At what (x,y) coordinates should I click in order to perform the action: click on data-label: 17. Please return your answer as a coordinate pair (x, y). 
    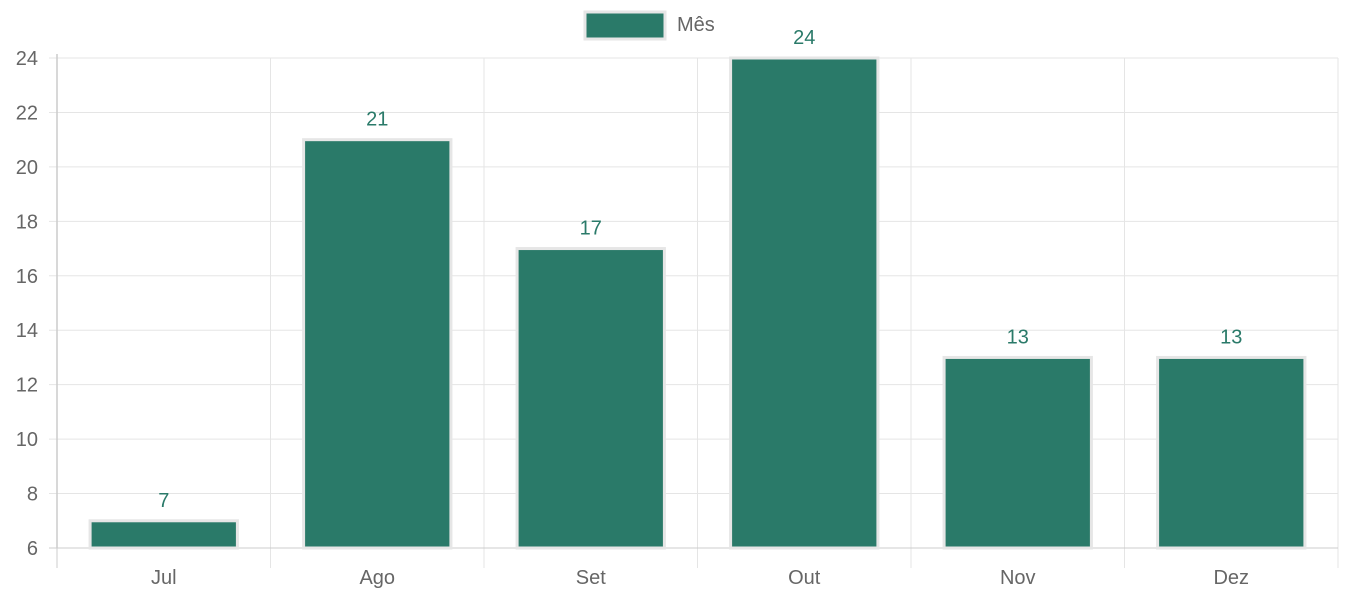
    Looking at the image, I should click on (591, 229).